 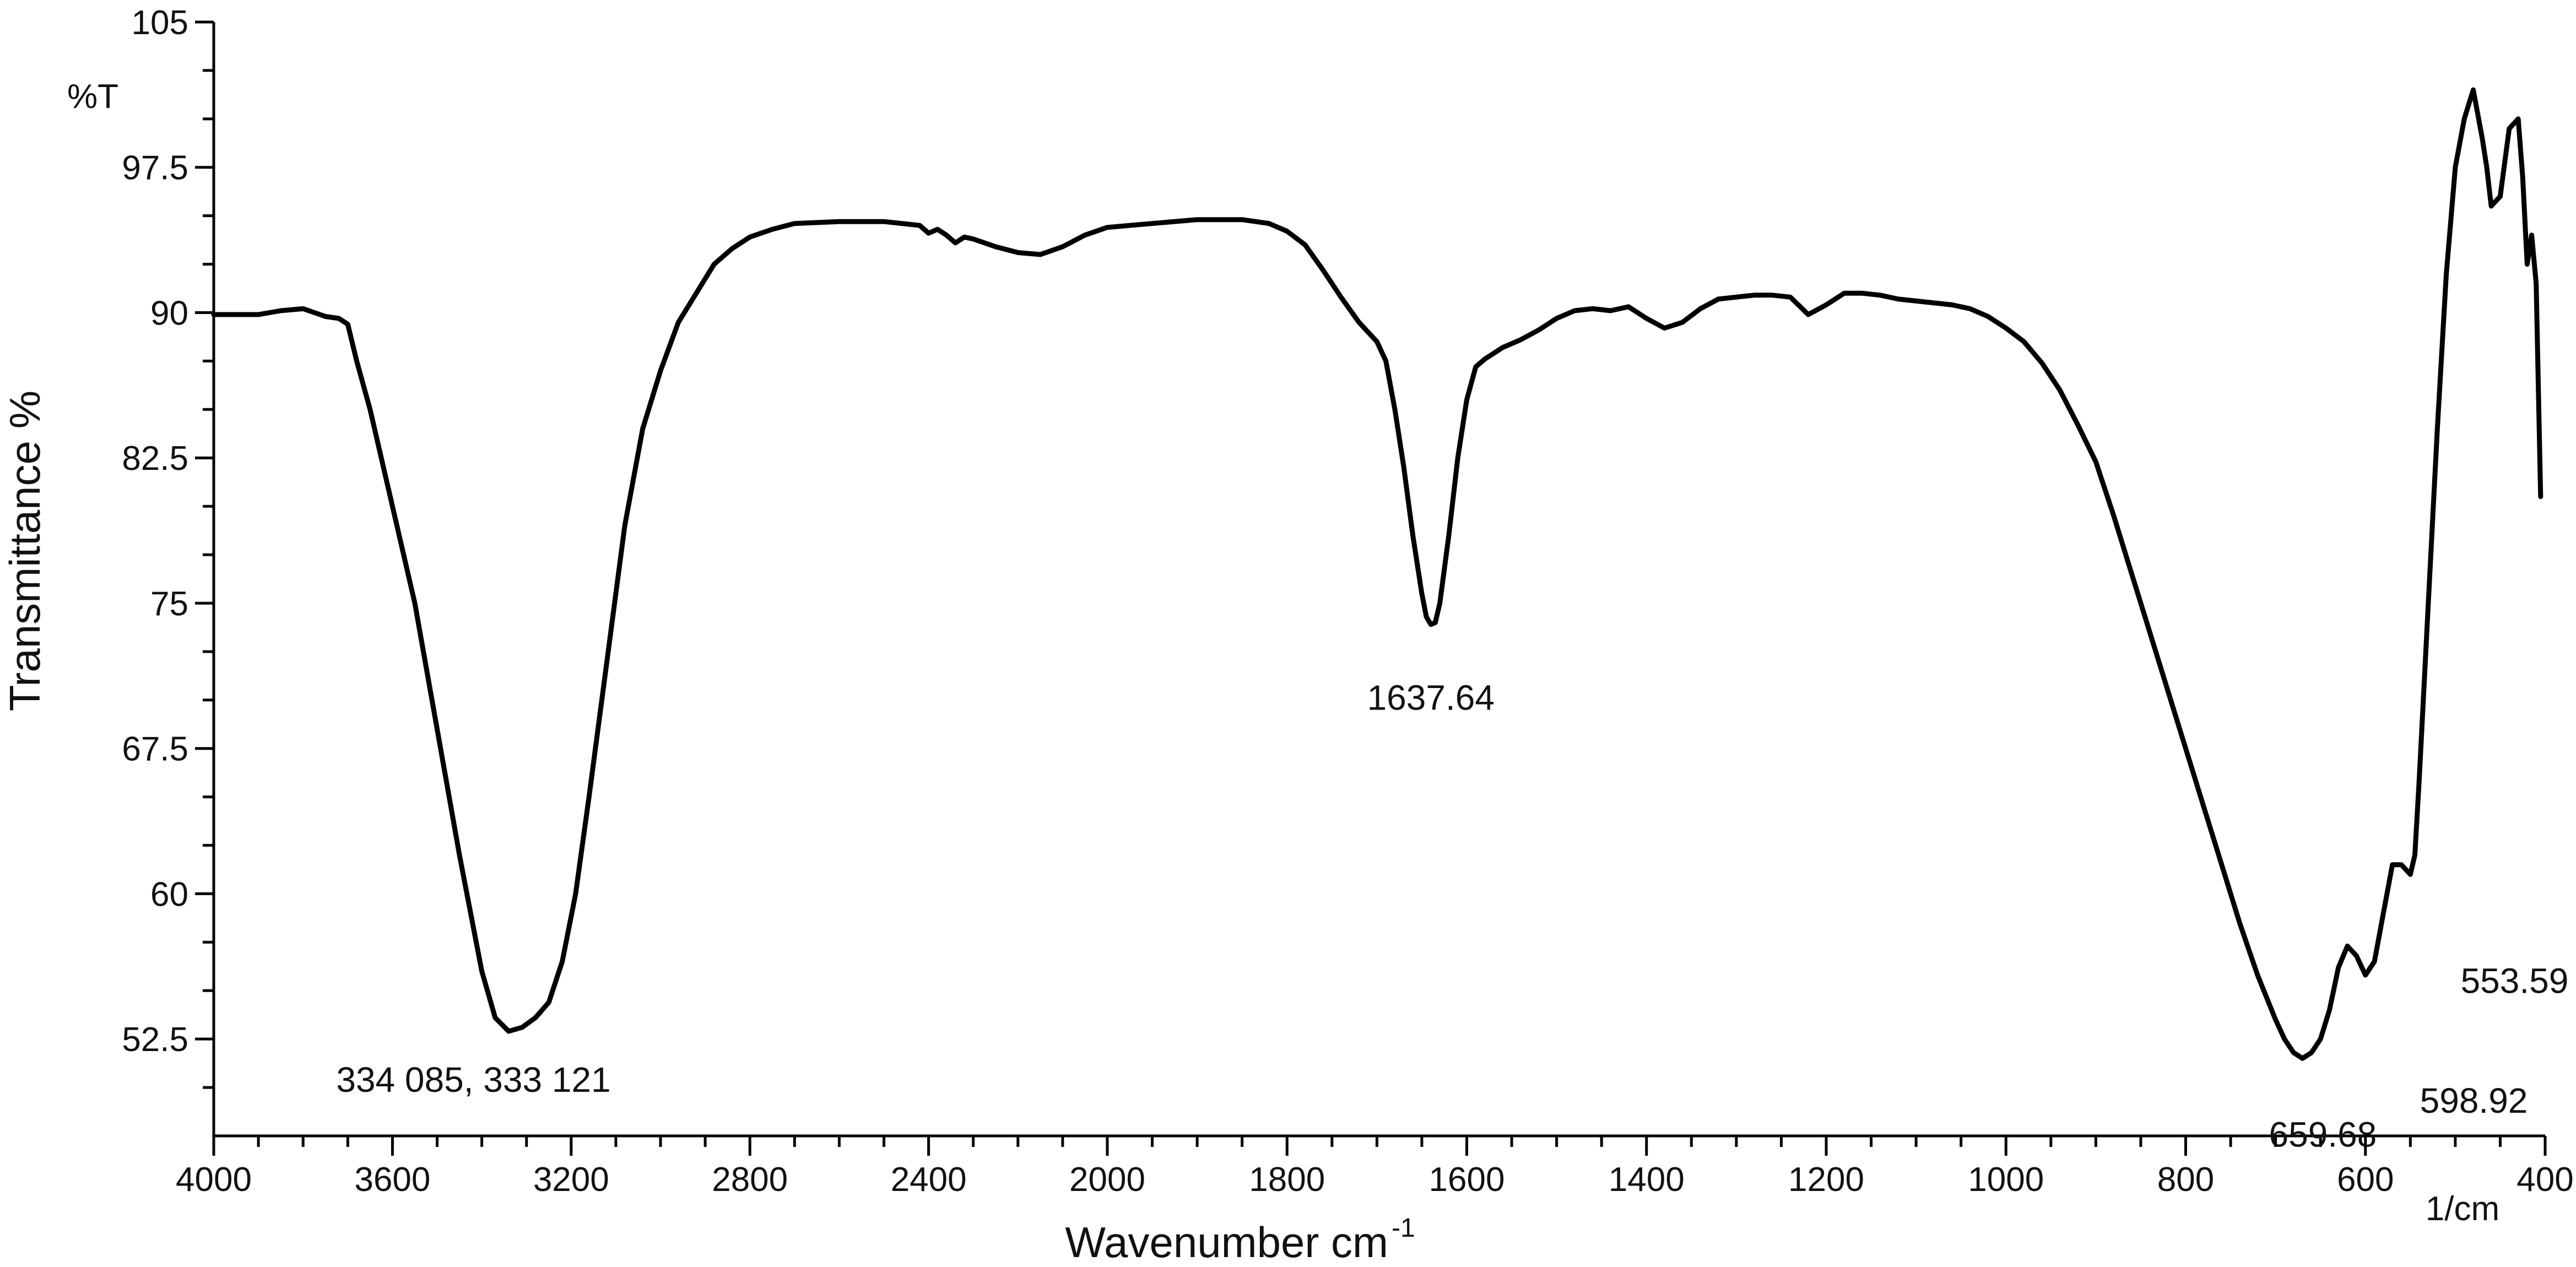 I want to click on x-axis-title: Wavenumber cm, so click(x=1226, y=1242).